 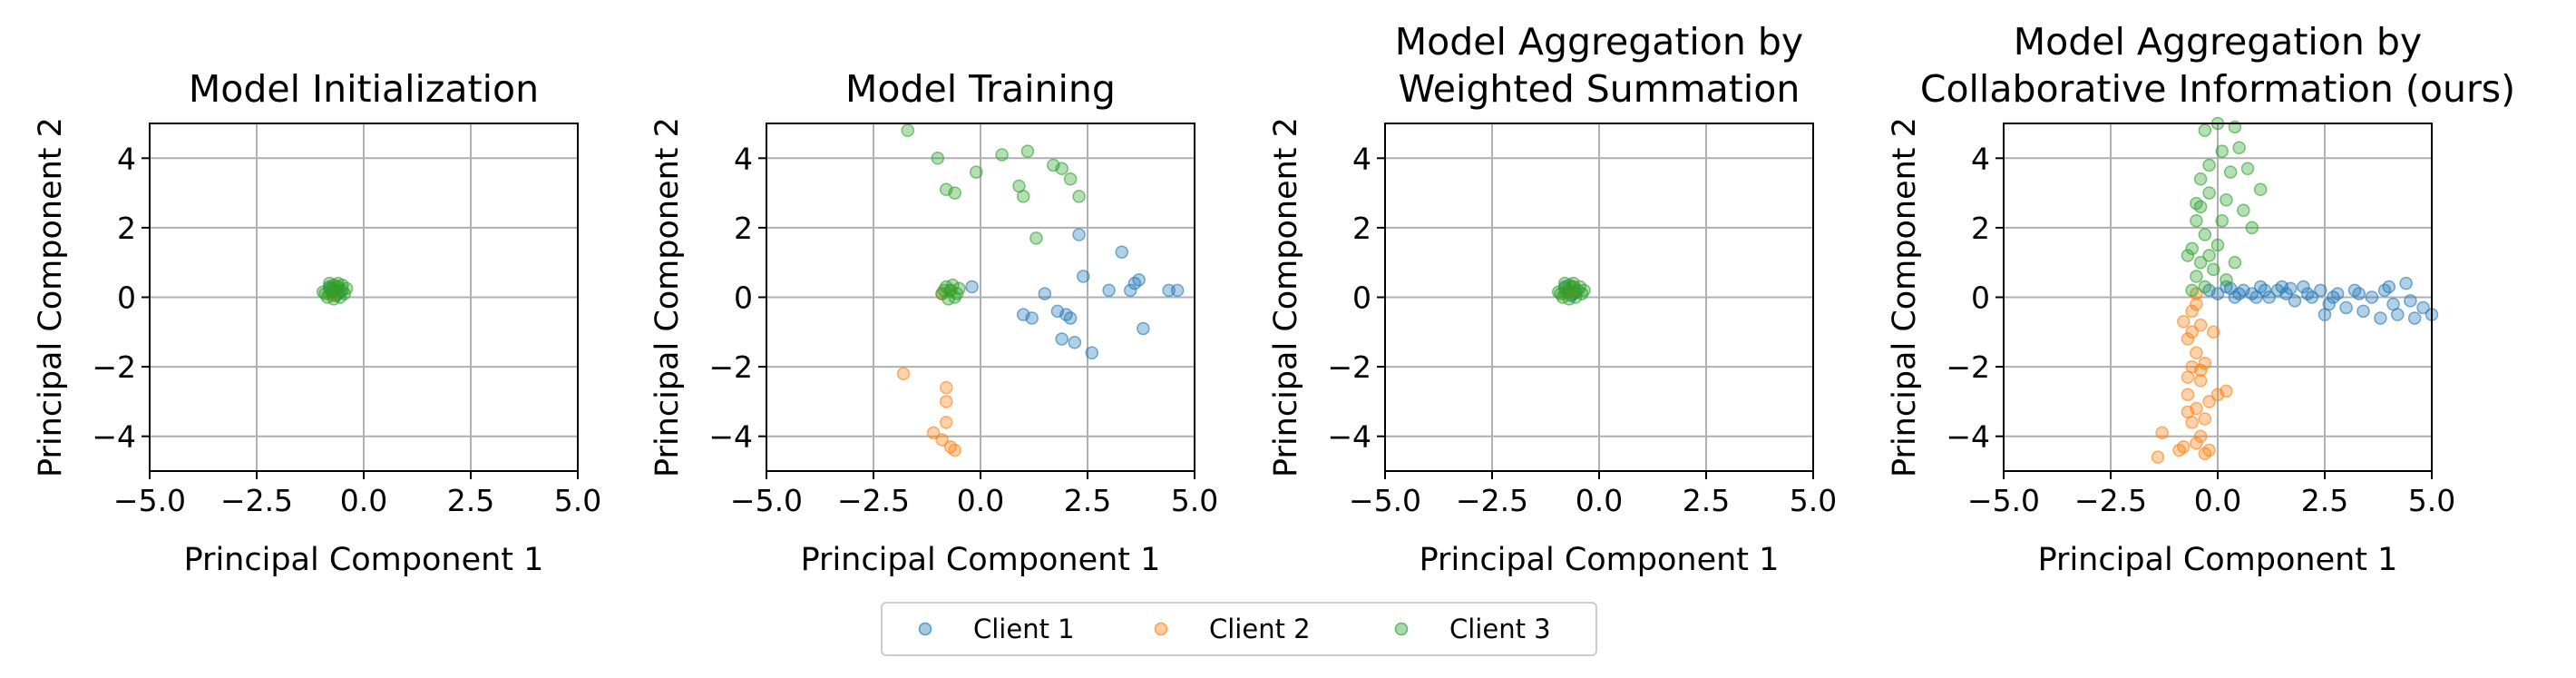 What do you see at coordinates (1024, 629) in the screenshot?
I see `legend-label-client-1: Client 1` at bounding box center [1024, 629].